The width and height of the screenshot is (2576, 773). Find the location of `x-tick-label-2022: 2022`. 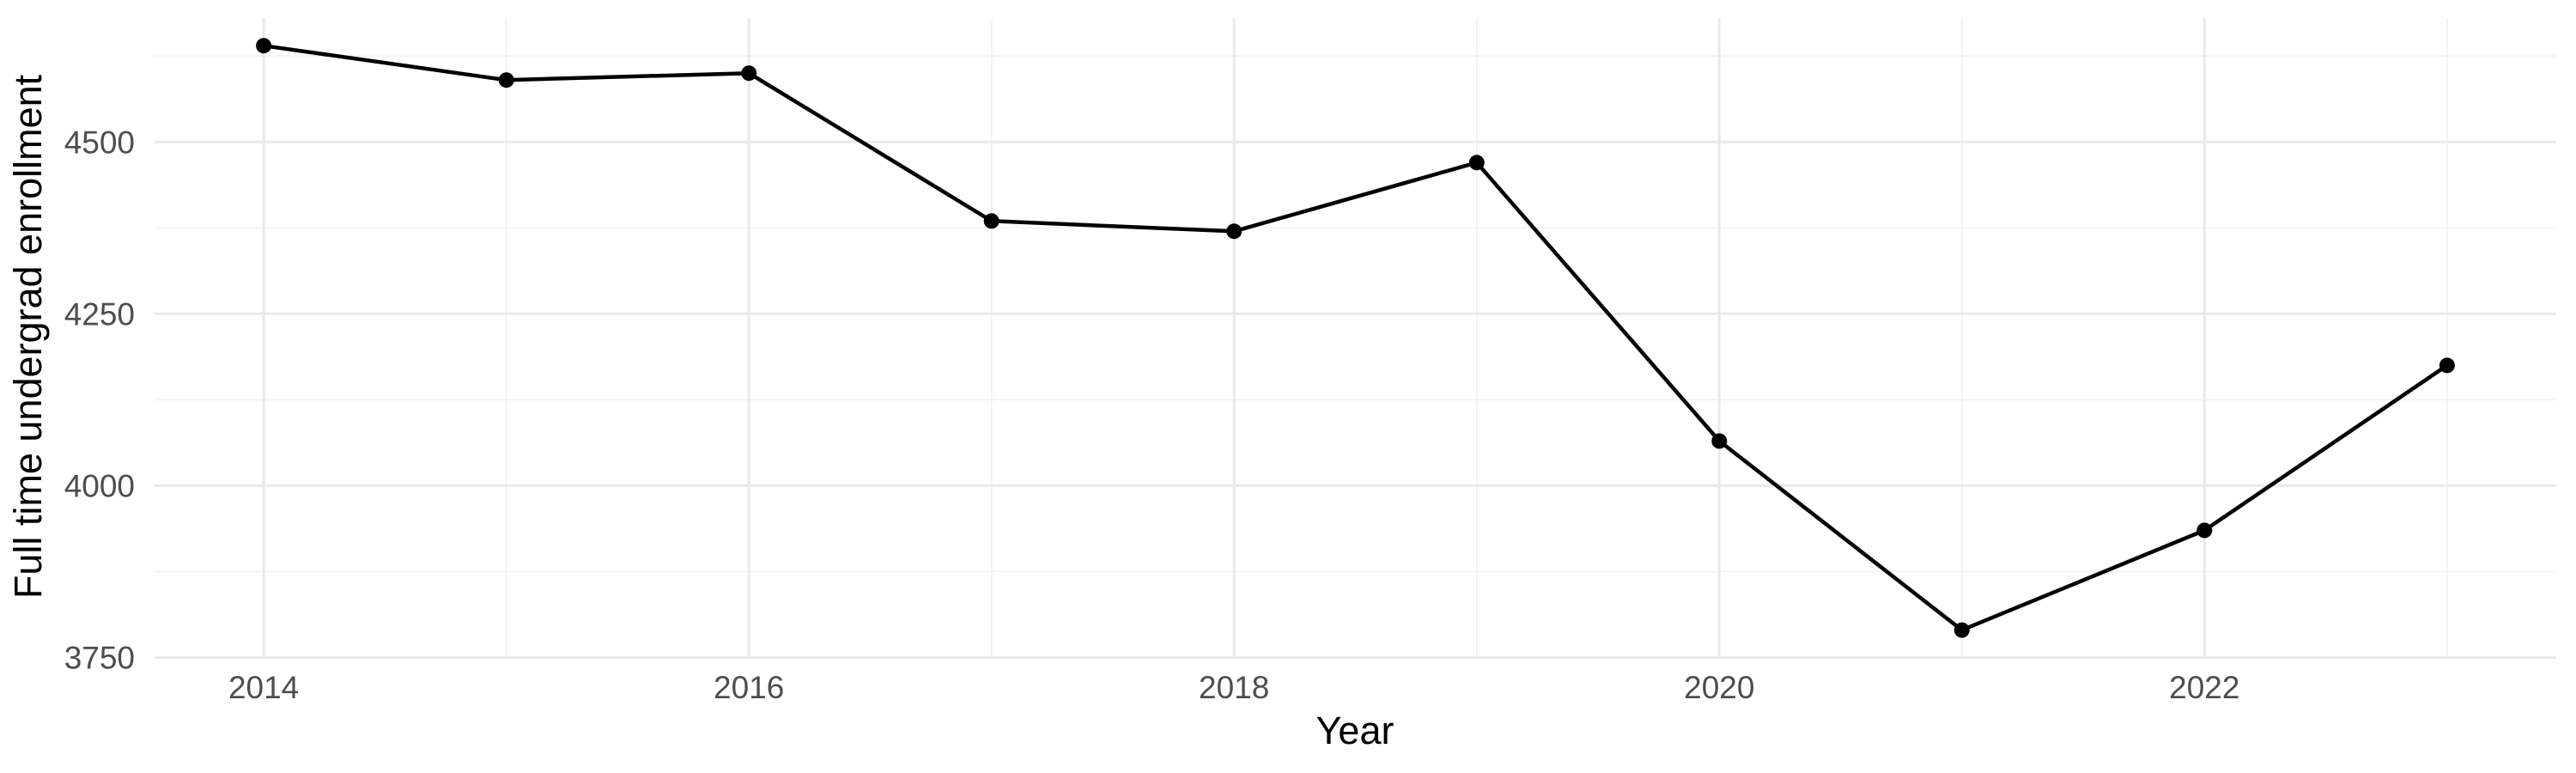

x-tick-label-2022: 2022 is located at coordinates (2204, 687).